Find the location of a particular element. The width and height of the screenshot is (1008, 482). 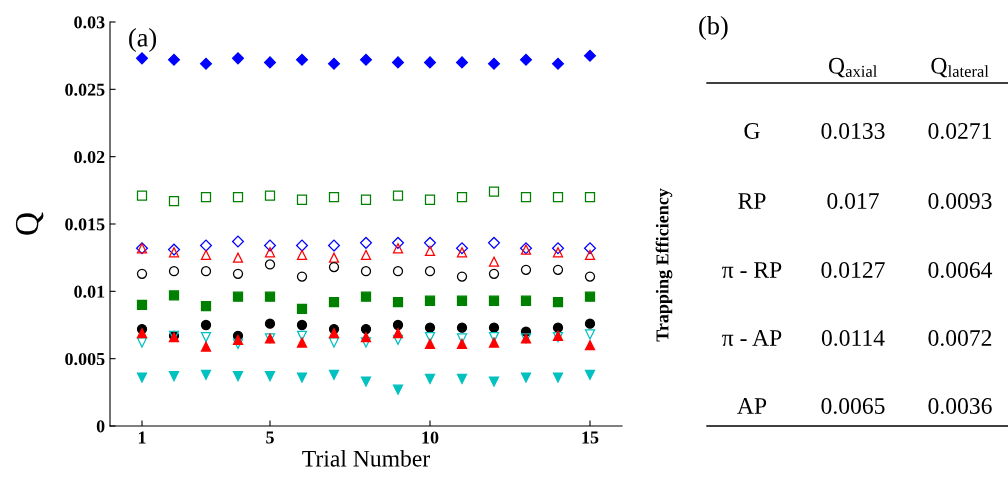

text: 0.0133 is located at coordinates (853, 131).